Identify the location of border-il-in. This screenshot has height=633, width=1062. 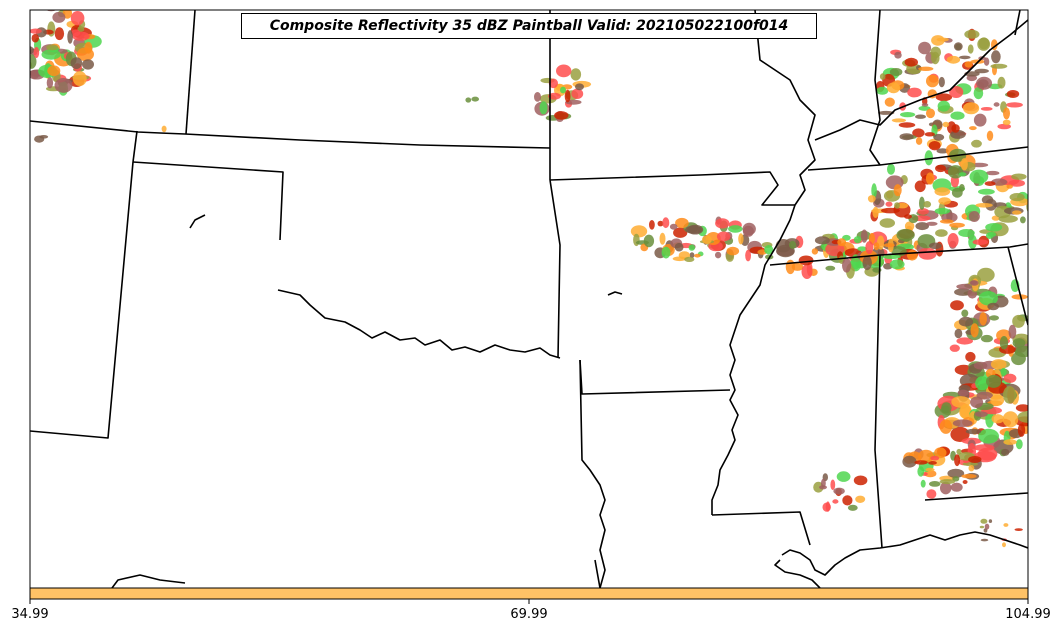
(875, 88).